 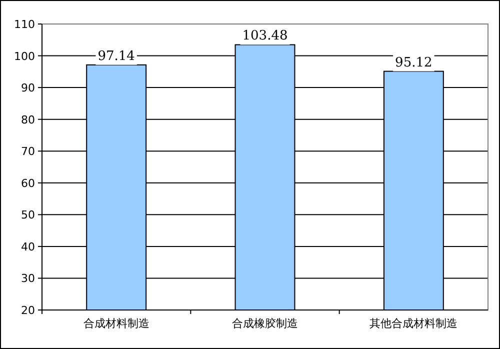 I want to click on y-tick-label: 70, so click(x=28, y=151).